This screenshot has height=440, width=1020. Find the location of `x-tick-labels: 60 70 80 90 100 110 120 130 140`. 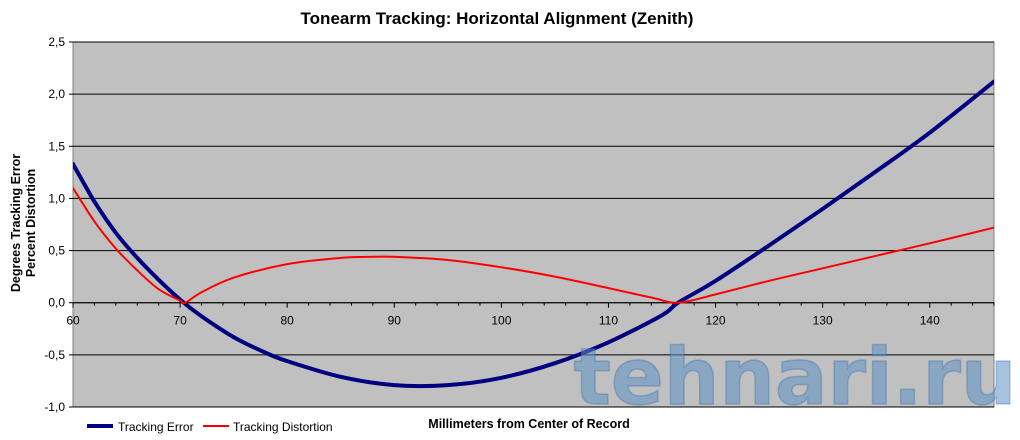

x-tick-labels: 60 70 80 90 100 110 120 130 140 is located at coordinates (503, 321).